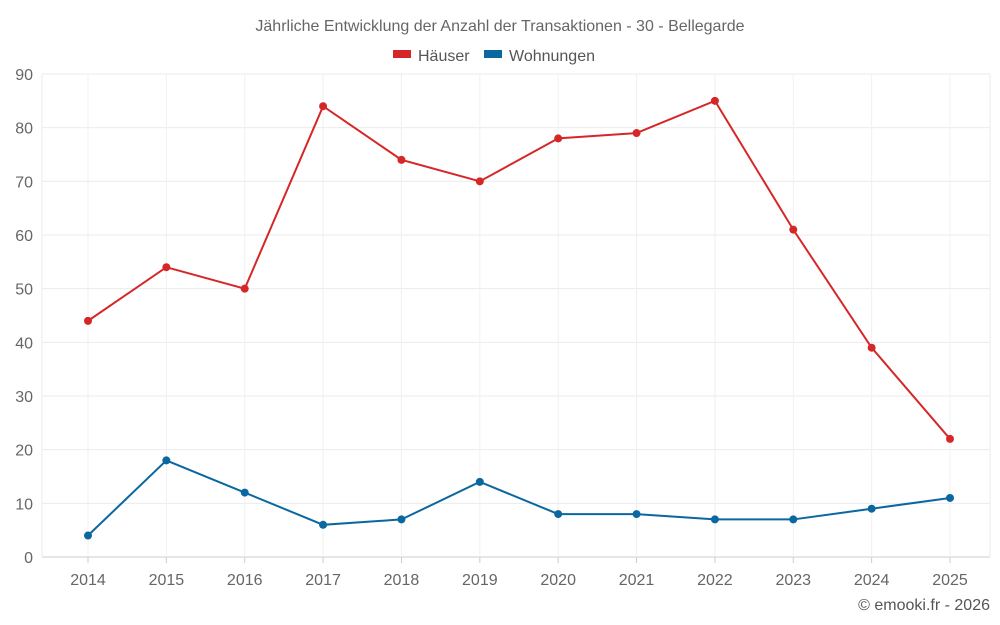  What do you see at coordinates (715, 580) in the screenshot?
I see `x-tick-label: 2022` at bounding box center [715, 580].